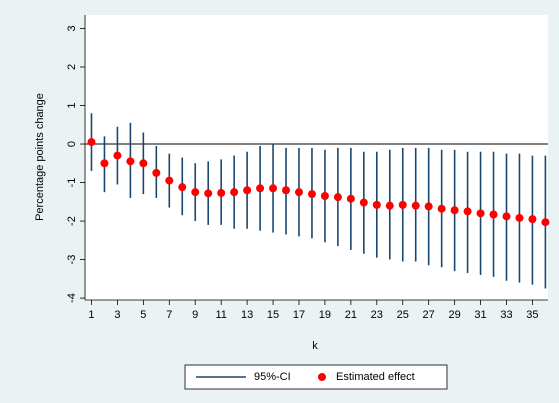  What do you see at coordinates (117, 315) in the screenshot?
I see `x-tick-label: 3` at bounding box center [117, 315].